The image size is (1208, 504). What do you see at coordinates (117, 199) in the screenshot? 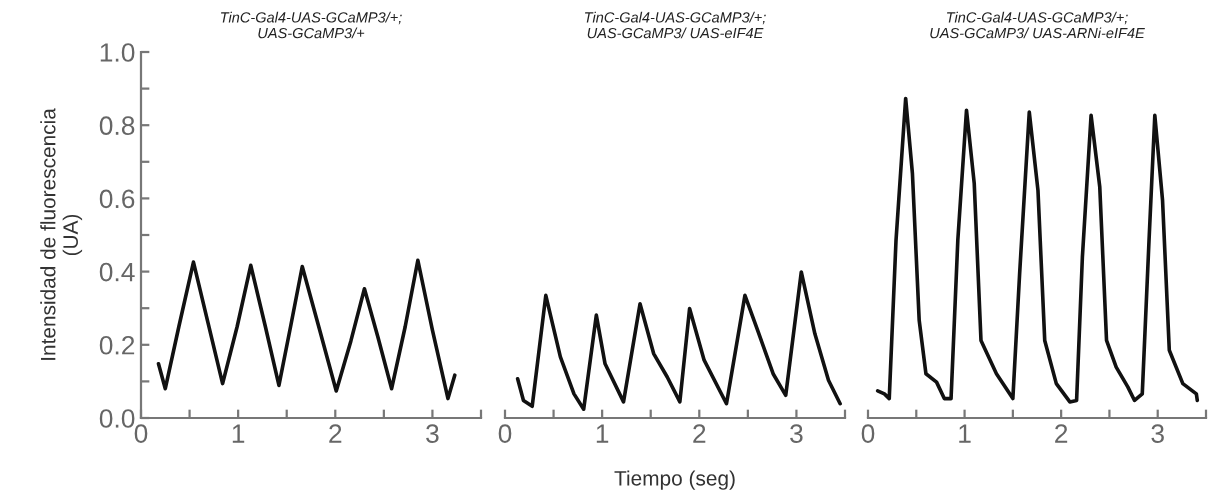
I see `y-tick-label: 0.6` at bounding box center [117, 199].